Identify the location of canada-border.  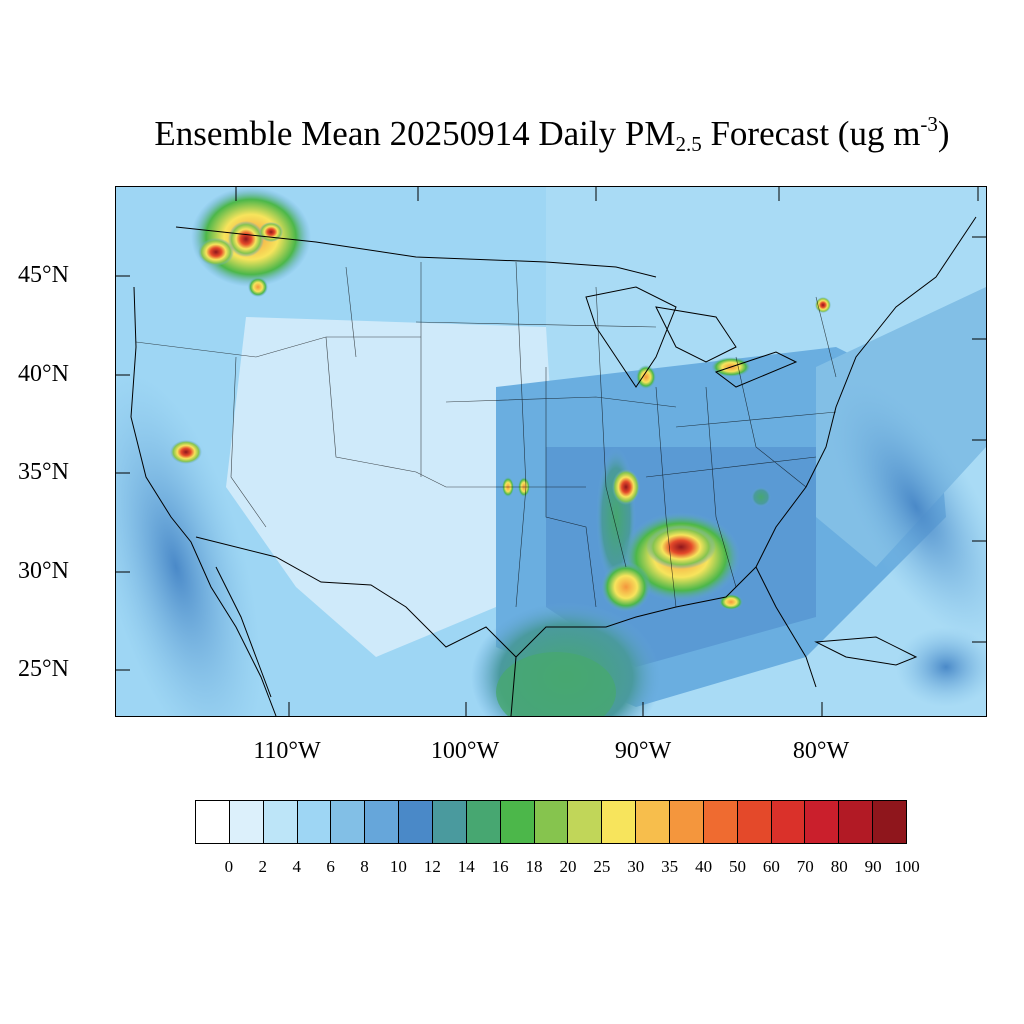
(416, 252).